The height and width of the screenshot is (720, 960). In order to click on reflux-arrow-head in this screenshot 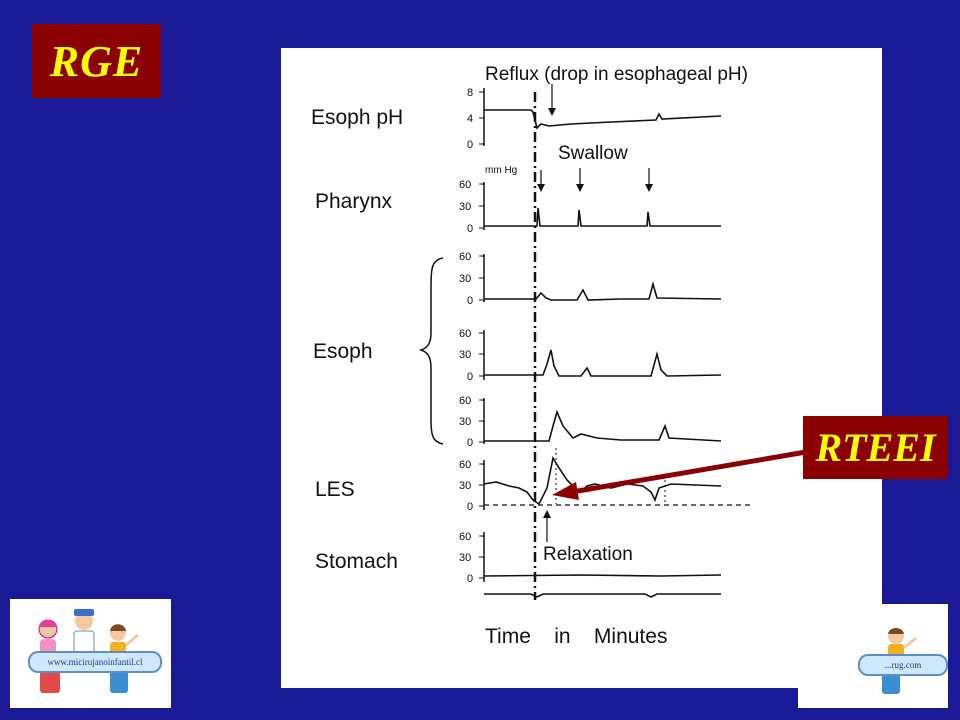, I will do `click(552, 112)`.